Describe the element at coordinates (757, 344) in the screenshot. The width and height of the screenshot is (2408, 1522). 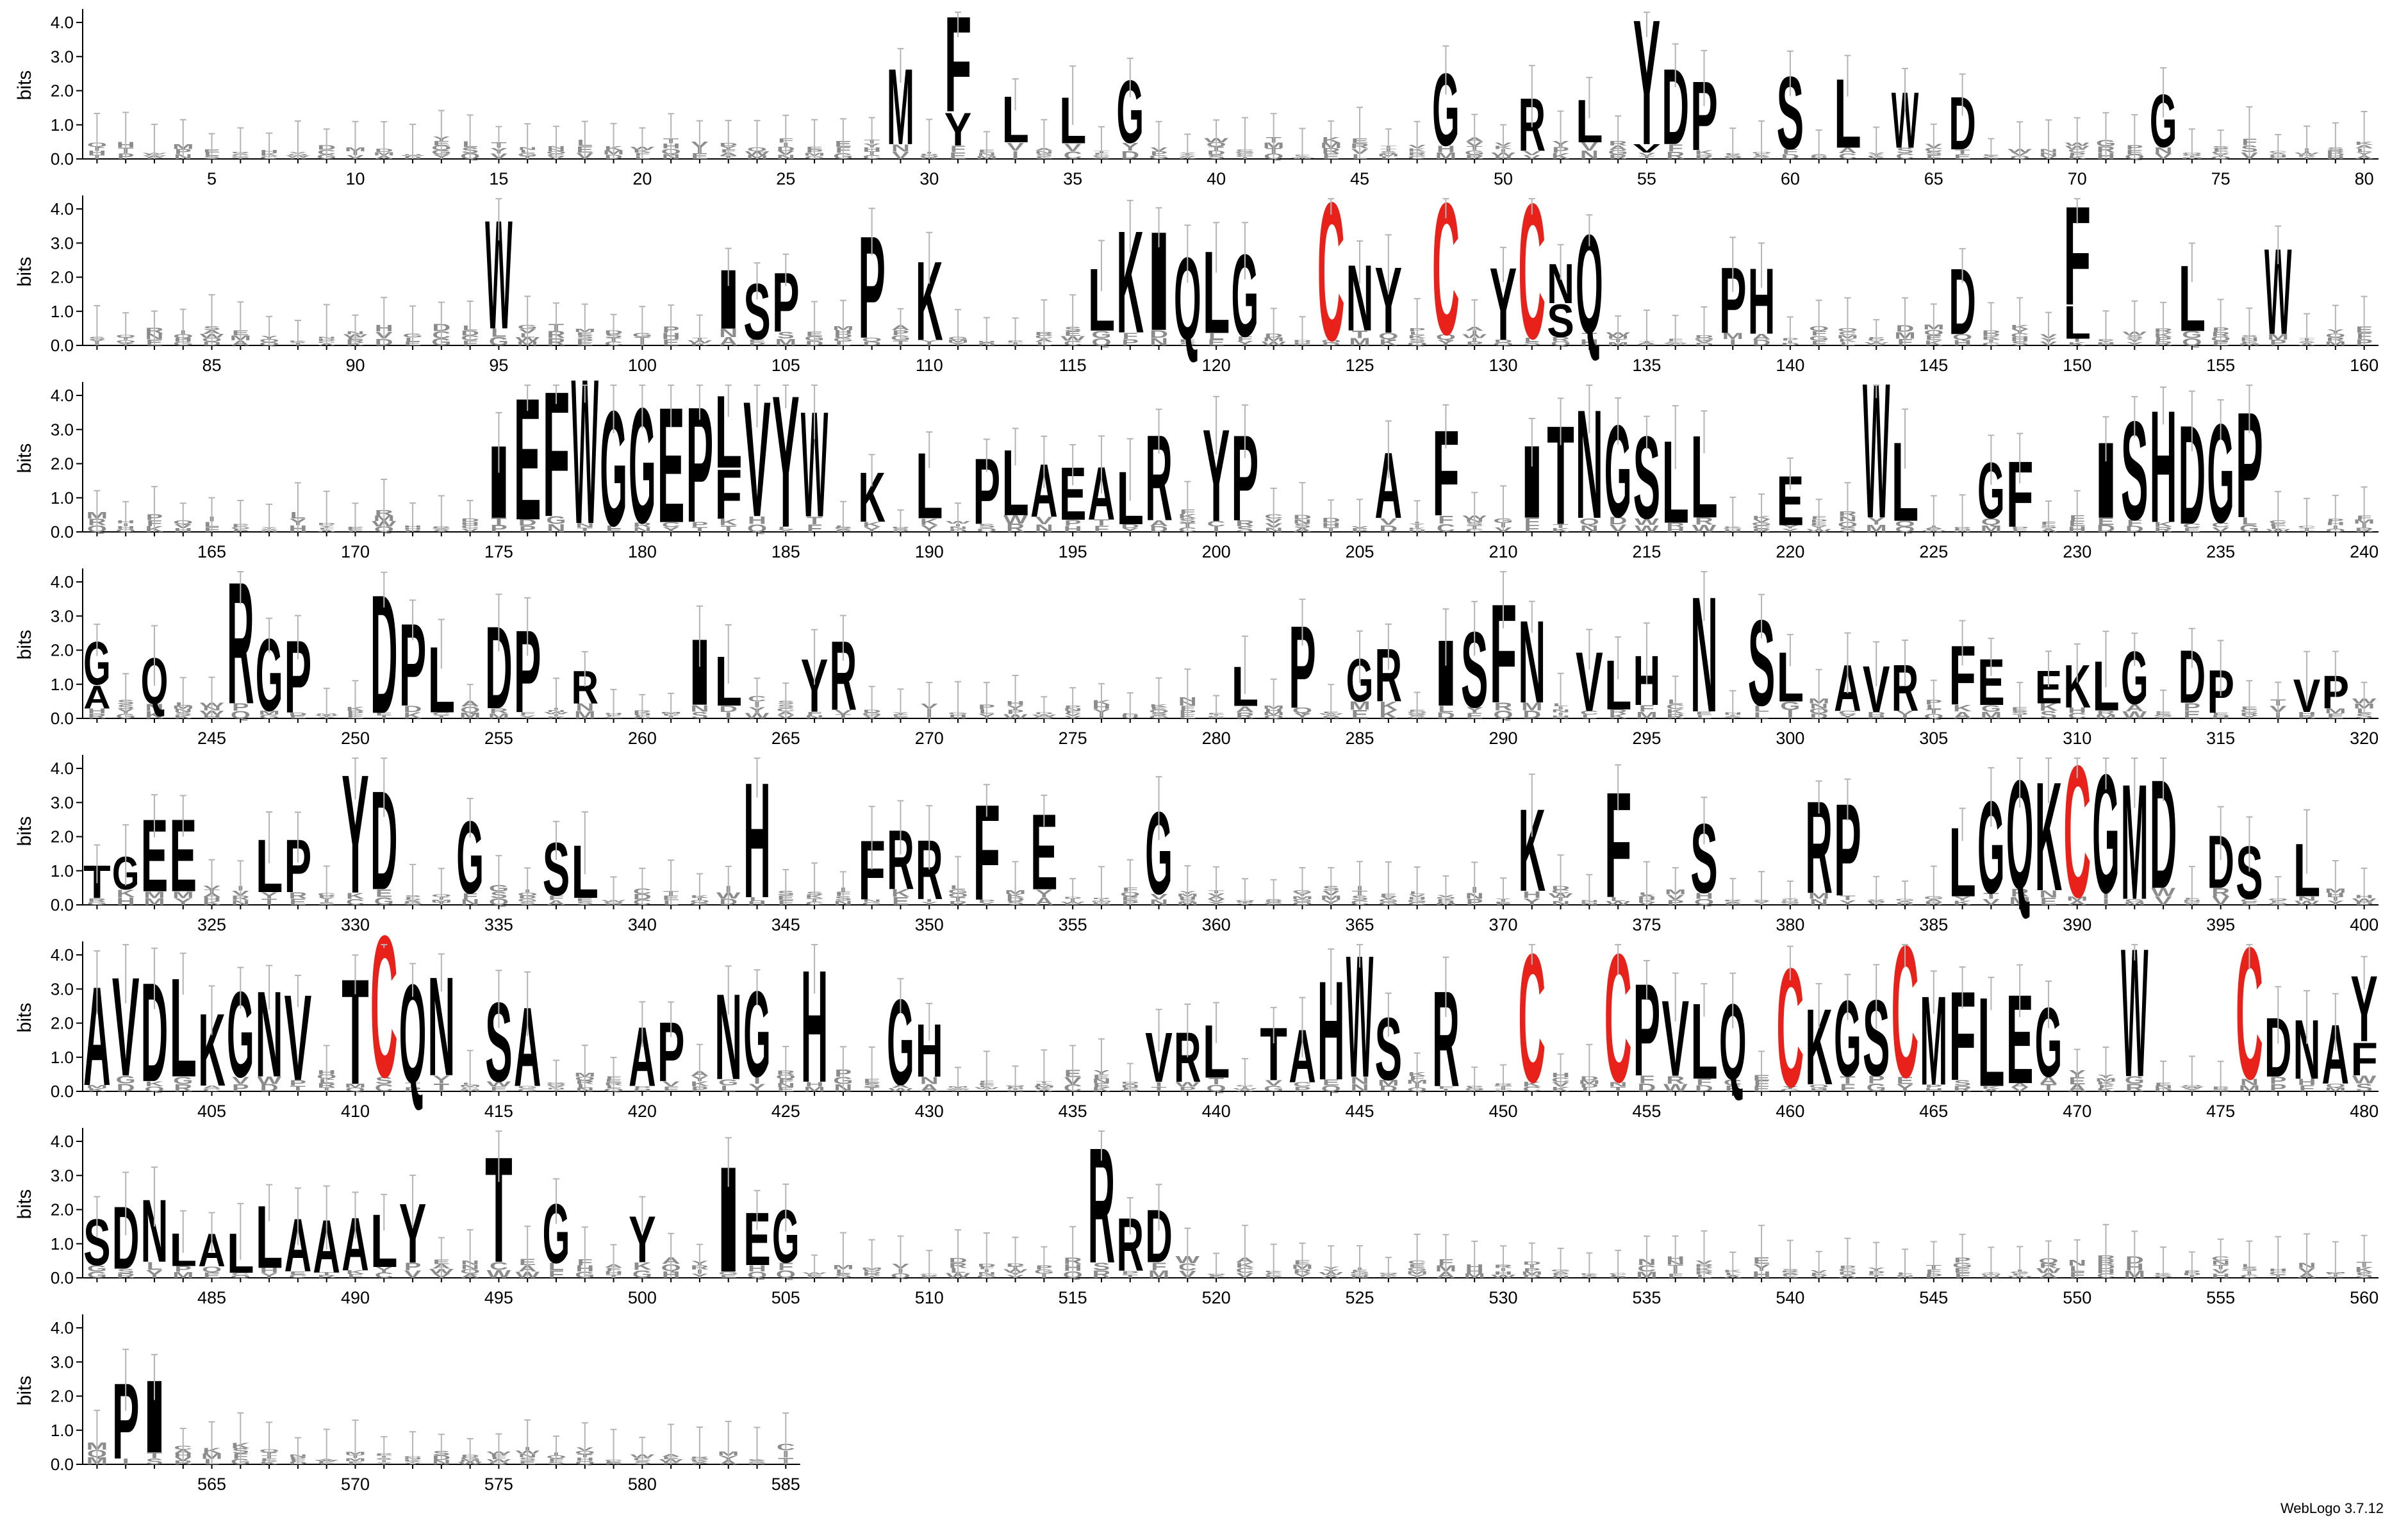
I see `residue-letter-minor: P` at that location.